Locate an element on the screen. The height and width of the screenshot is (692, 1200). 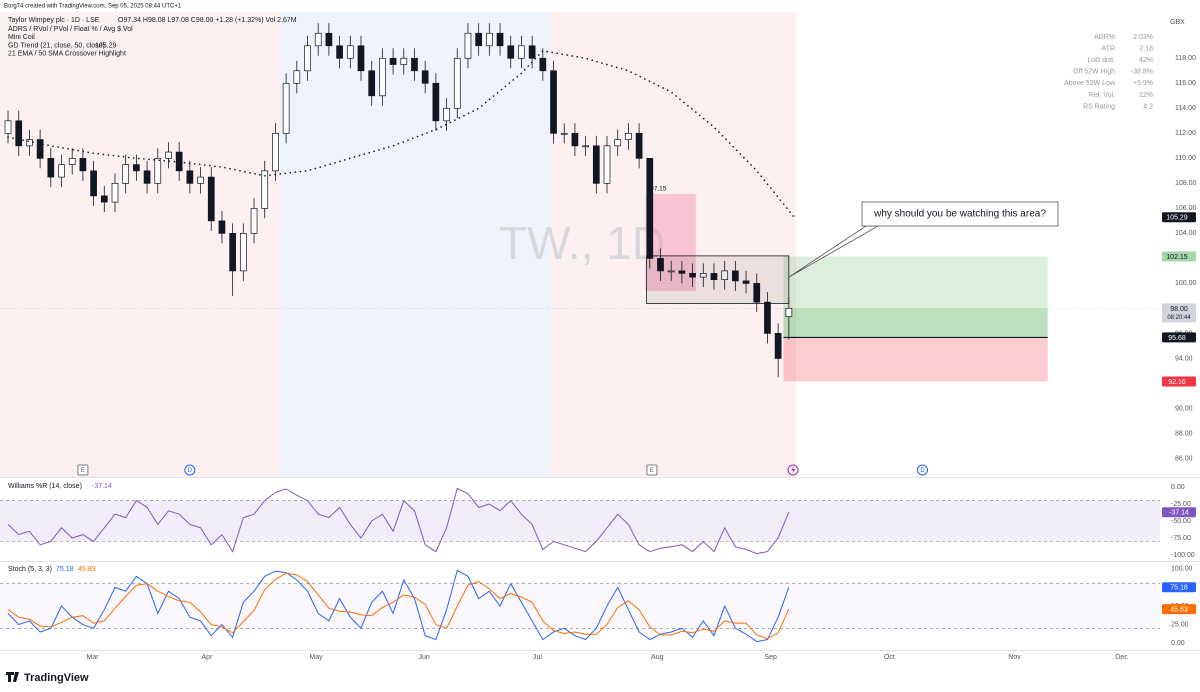
stat-label: RS Rating is located at coordinates (1099, 106).